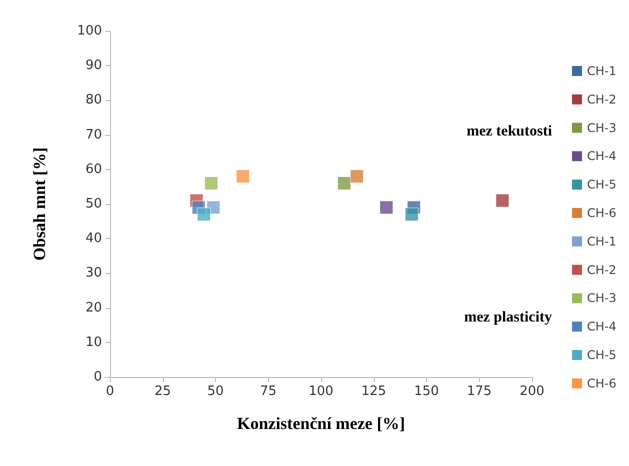 The height and width of the screenshot is (466, 629). What do you see at coordinates (93, 134) in the screenshot?
I see `y-tick-label: 70` at bounding box center [93, 134].